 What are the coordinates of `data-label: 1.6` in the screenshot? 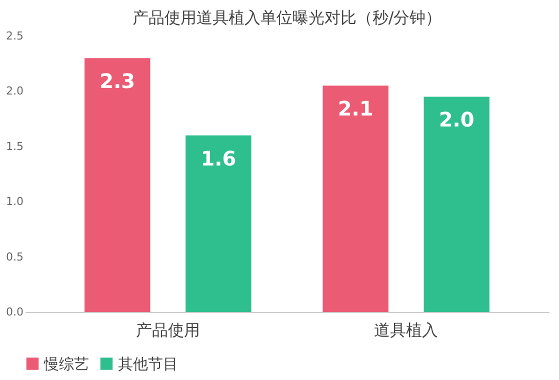 It's located at (218, 158).